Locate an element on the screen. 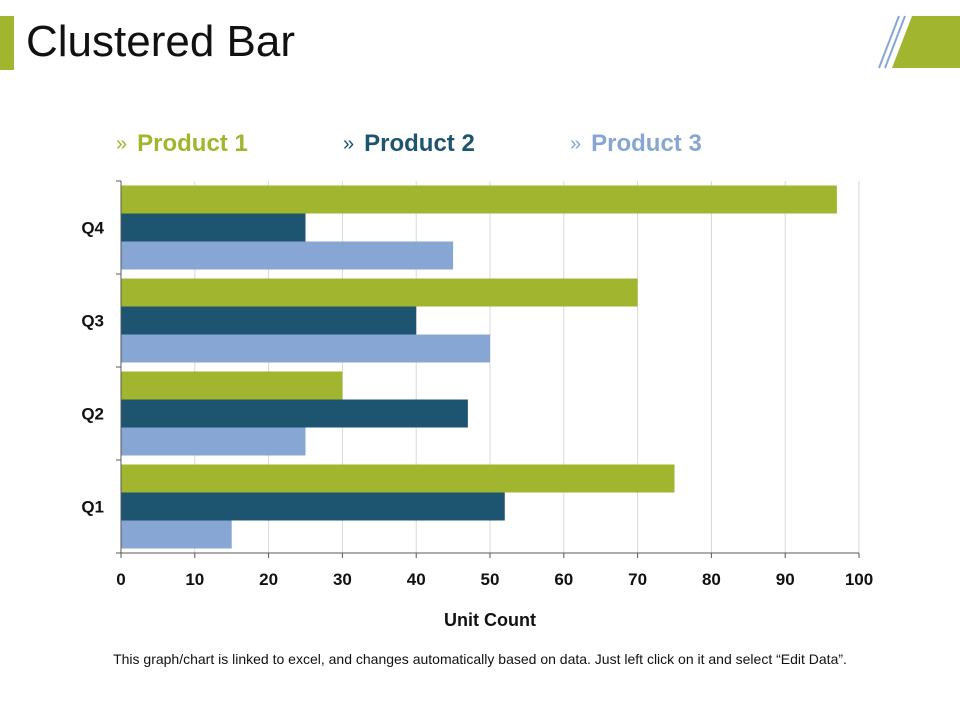  x-tick-label-40: 40 is located at coordinates (416, 579).